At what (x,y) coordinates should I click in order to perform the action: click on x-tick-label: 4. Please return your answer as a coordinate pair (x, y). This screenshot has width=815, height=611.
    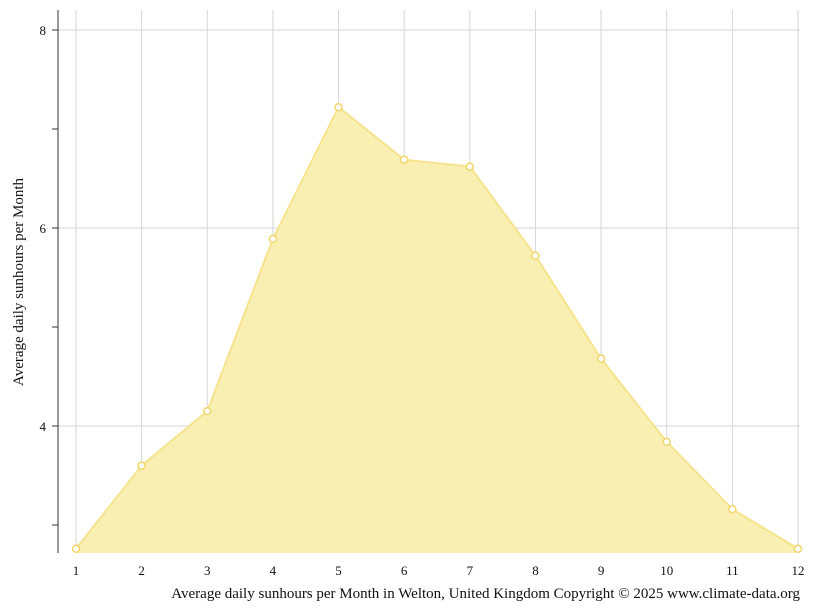
    Looking at the image, I should click on (273, 570).